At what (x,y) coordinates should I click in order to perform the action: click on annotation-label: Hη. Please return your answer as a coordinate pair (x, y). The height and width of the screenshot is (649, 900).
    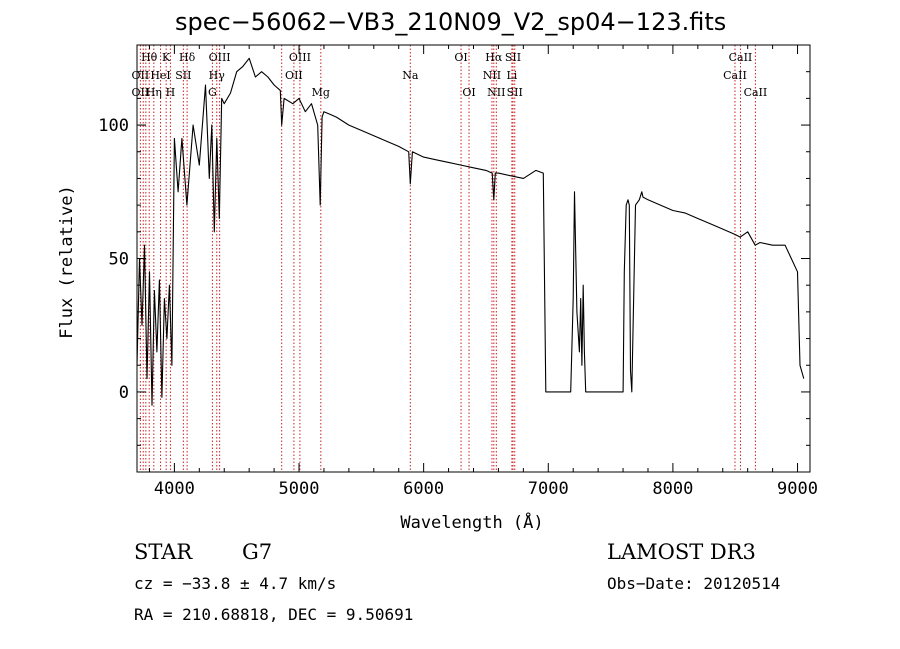
    Looking at the image, I should click on (154, 92).